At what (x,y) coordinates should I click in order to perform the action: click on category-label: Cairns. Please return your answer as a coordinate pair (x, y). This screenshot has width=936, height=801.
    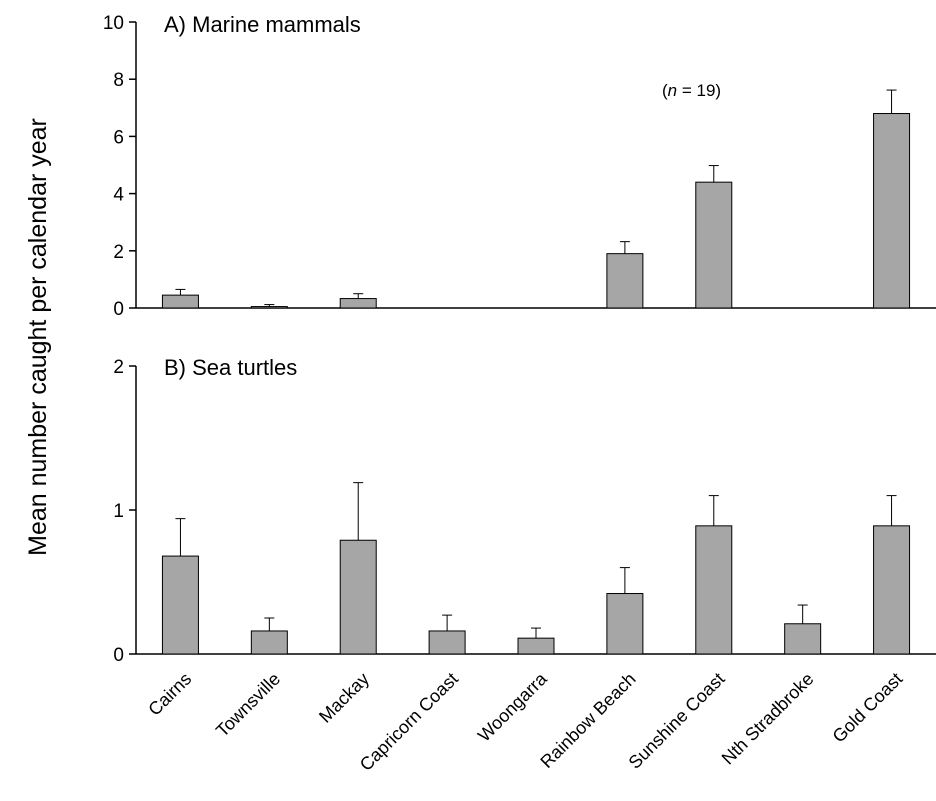
    Looking at the image, I should click on (169, 694).